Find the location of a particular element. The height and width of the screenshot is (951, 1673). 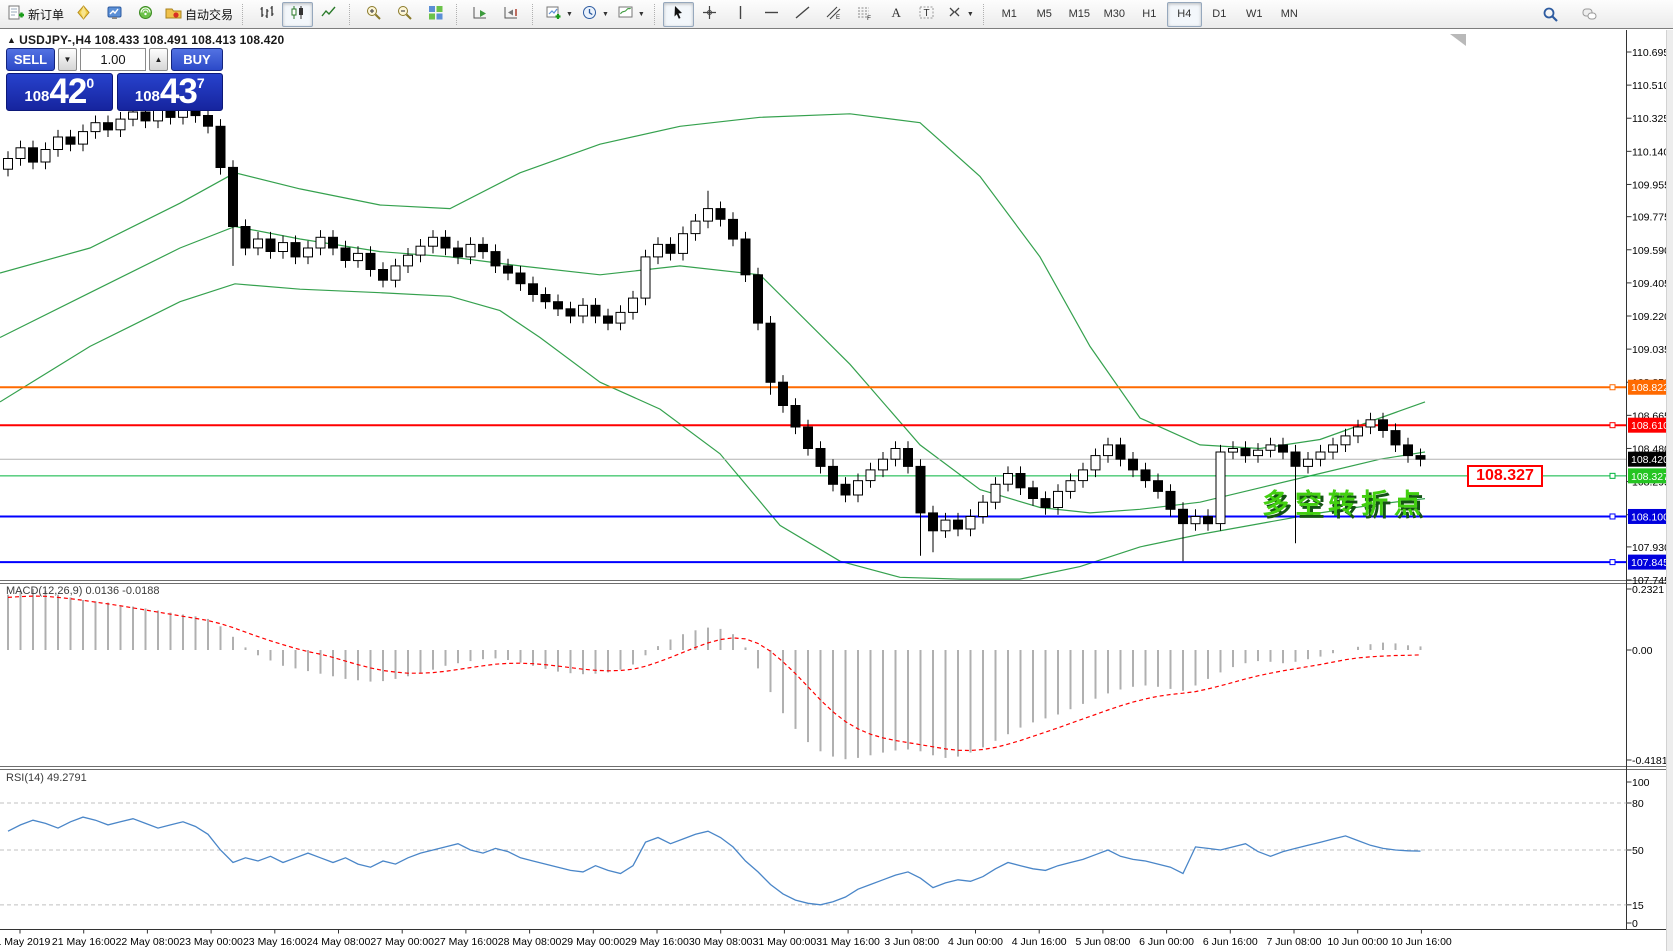

market-watch-button is located at coordinates (114, 14).